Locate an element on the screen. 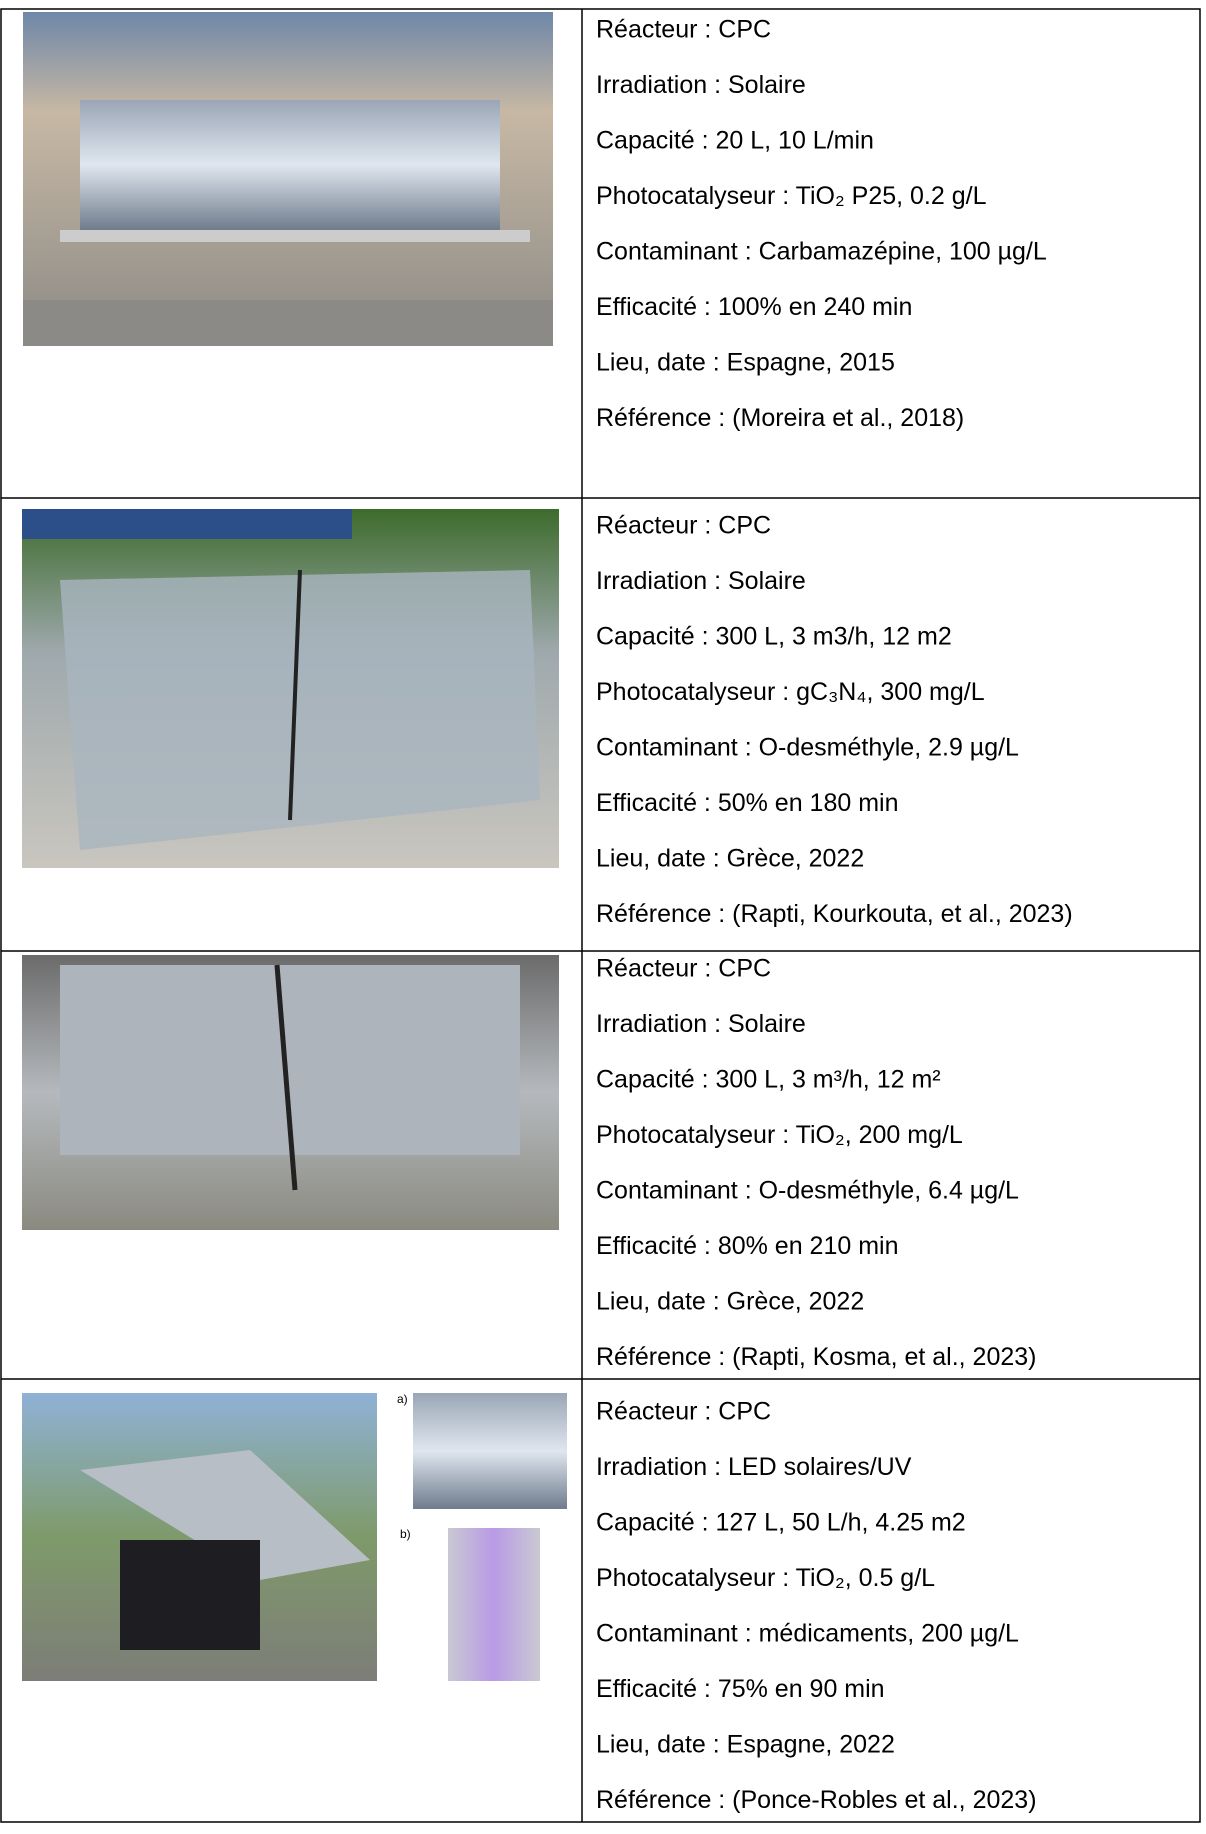 This screenshot has height=1834, width=1206. cell-line: Efficacité : 50% en 180 min is located at coordinates (747, 803).